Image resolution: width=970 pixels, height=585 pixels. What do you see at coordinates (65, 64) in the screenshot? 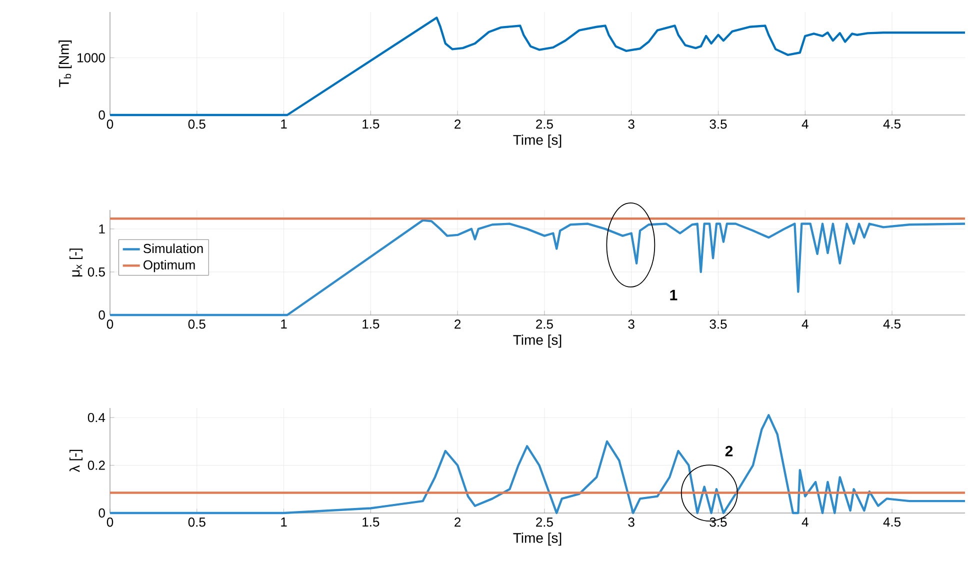
I see `y-axis-title: T$_{b}$ [Nm]` at bounding box center [65, 64].